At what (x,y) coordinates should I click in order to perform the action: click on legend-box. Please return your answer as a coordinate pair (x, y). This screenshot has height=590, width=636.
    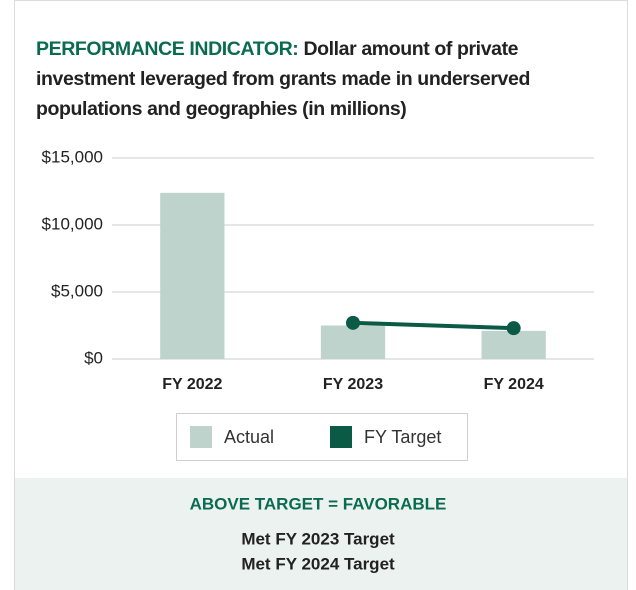
    Looking at the image, I should click on (322, 437).